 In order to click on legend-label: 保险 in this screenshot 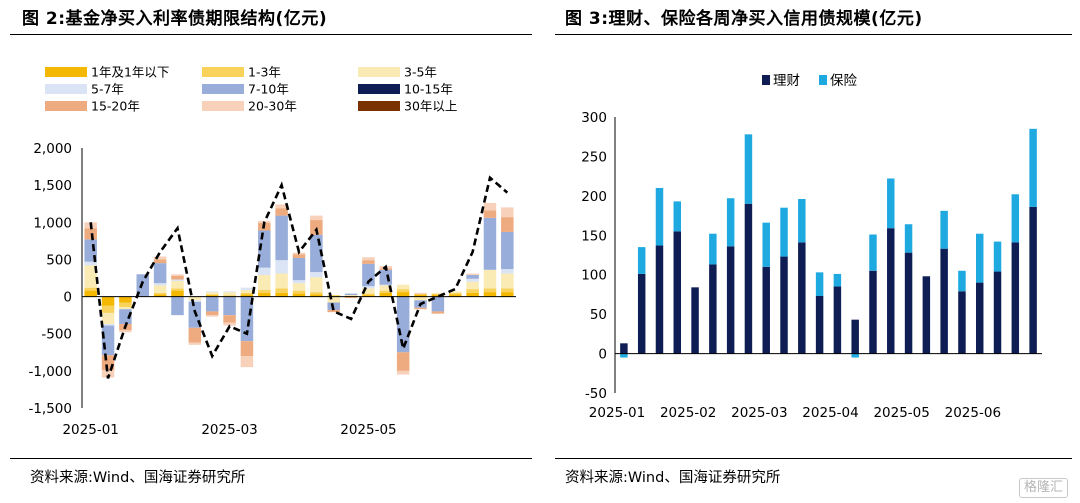, I will do `click(844, 81)`.